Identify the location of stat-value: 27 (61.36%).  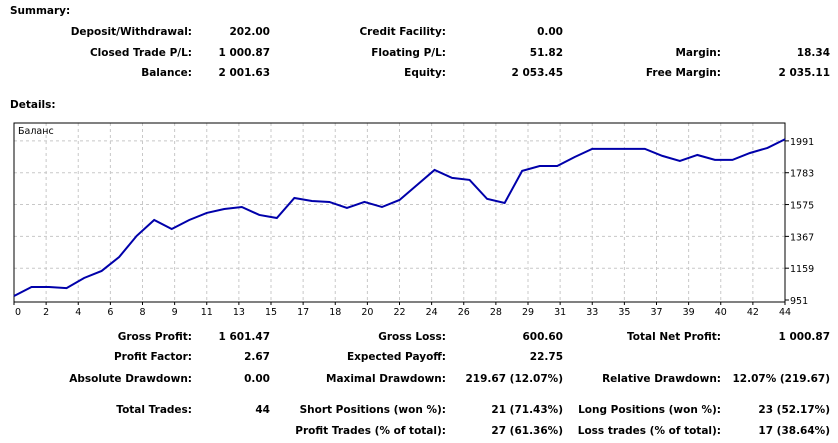
(527, 431).